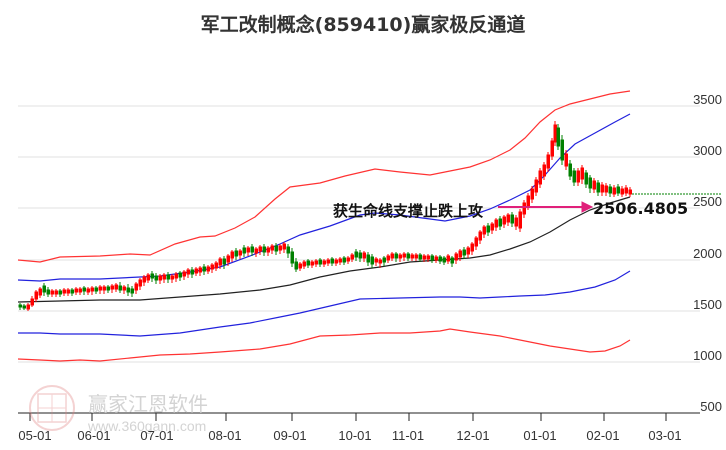 This screenshot has height=450, width=726. What do you see at coordinates (359, 416) in the screenshot?
I see `x-axis` at bounding box center [359, 416].